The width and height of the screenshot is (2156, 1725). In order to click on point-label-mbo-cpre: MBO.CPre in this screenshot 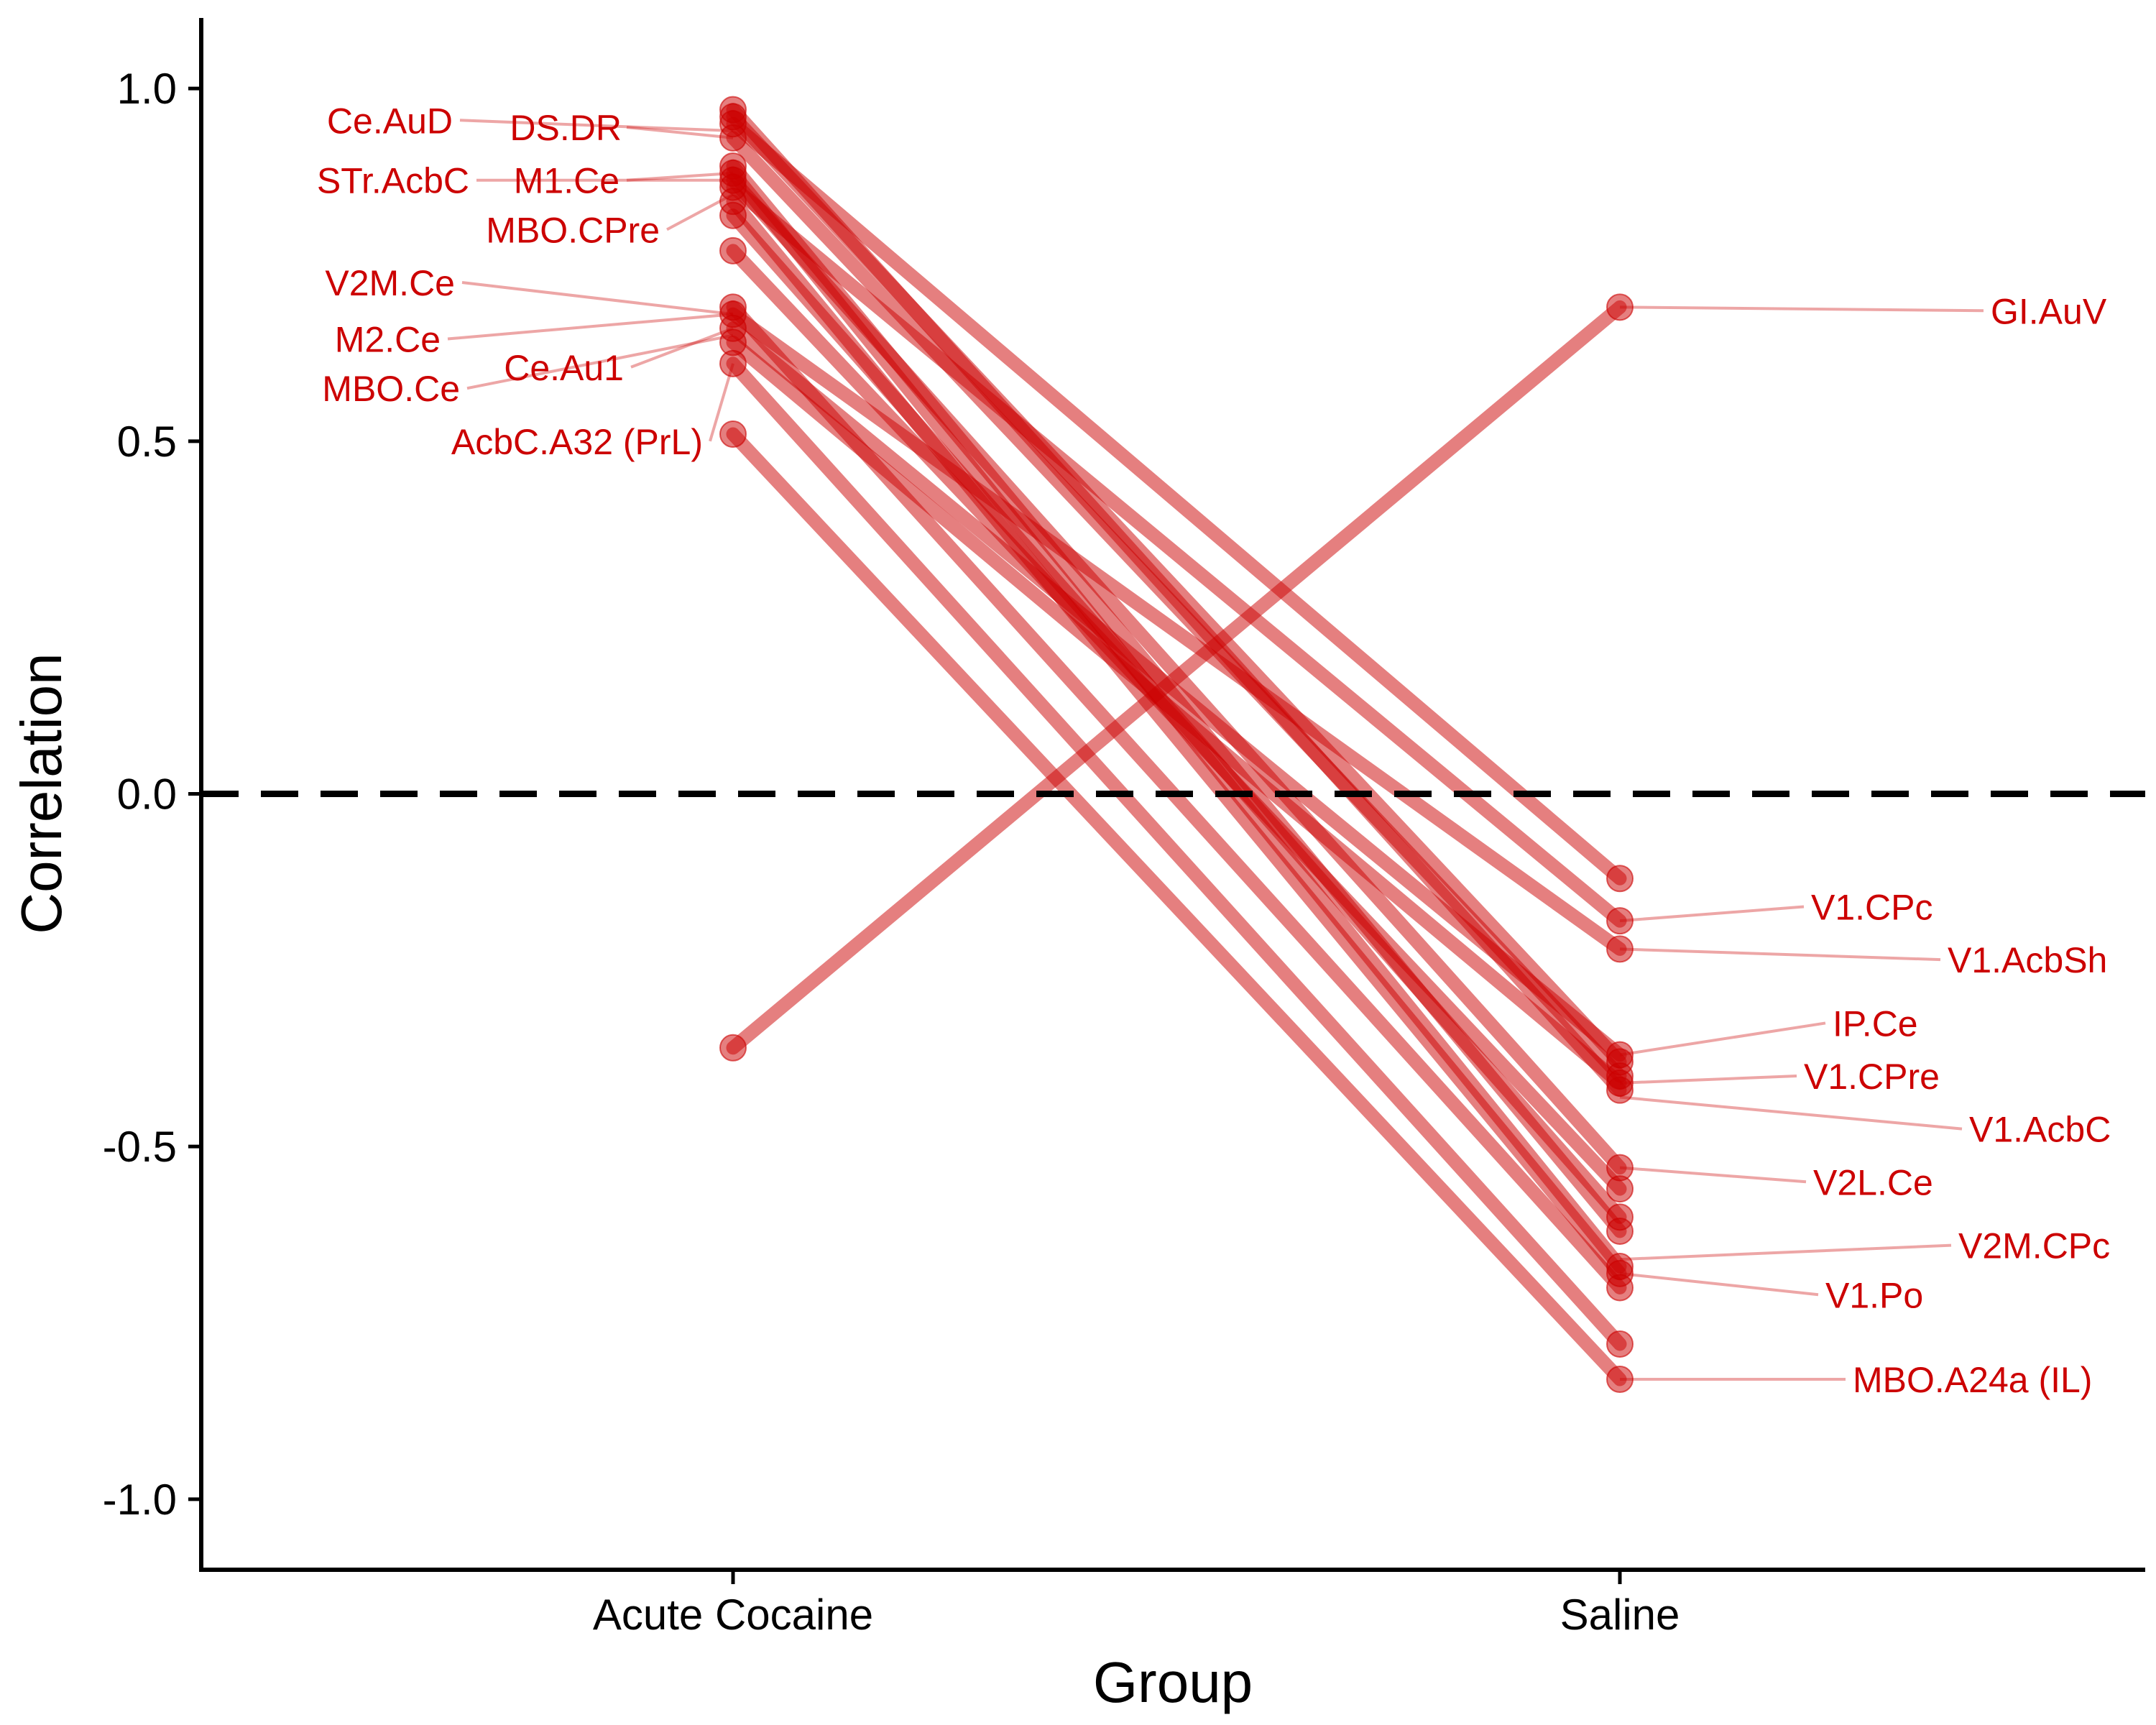, I will do `click(573, 230)`.